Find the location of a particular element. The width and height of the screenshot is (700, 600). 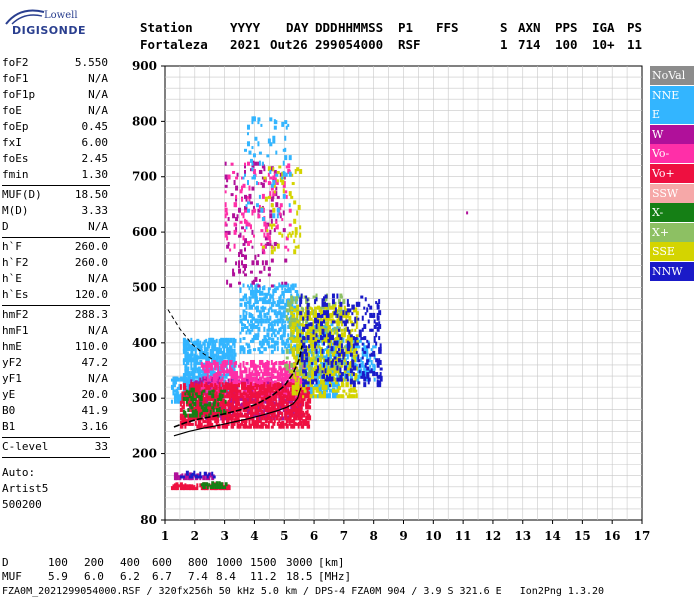

header-field-label: YYYY is located at coordinates (245, 27).